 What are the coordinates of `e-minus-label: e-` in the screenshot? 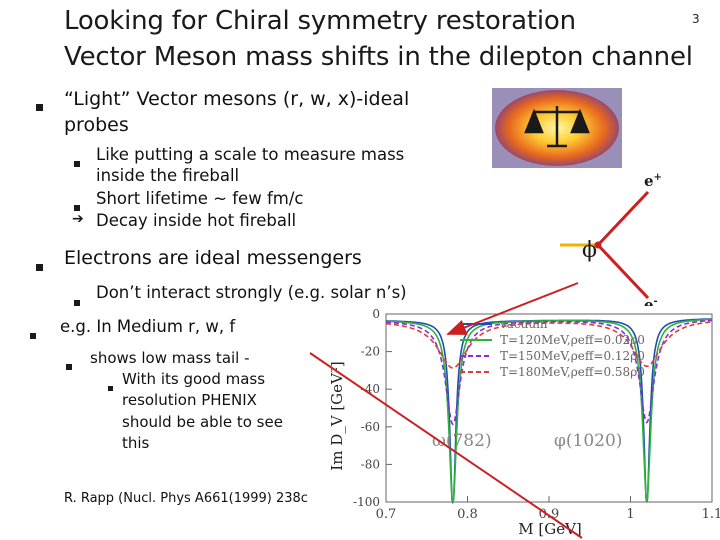 It's located at (651, 305).